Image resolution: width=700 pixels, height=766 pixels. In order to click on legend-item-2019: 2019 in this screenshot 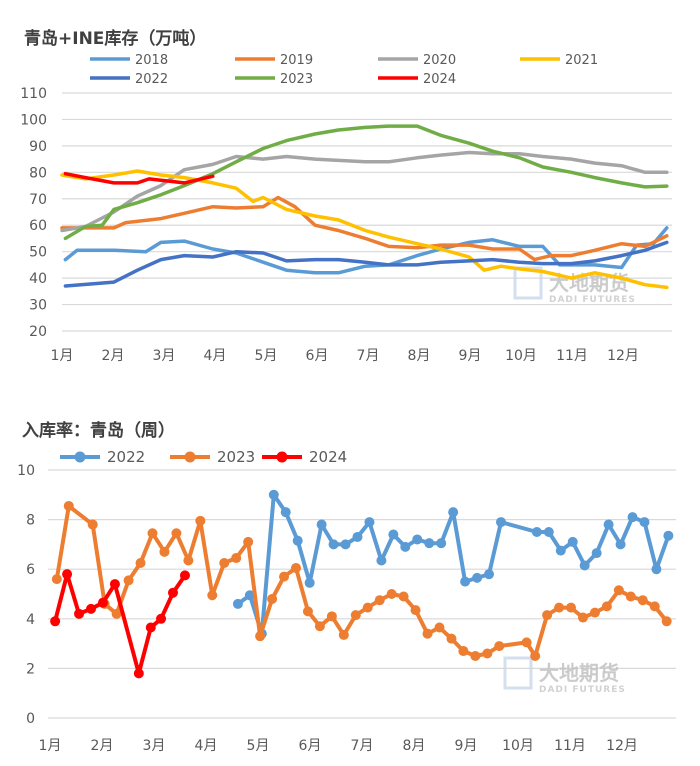, I will do `click(274, 60)`.